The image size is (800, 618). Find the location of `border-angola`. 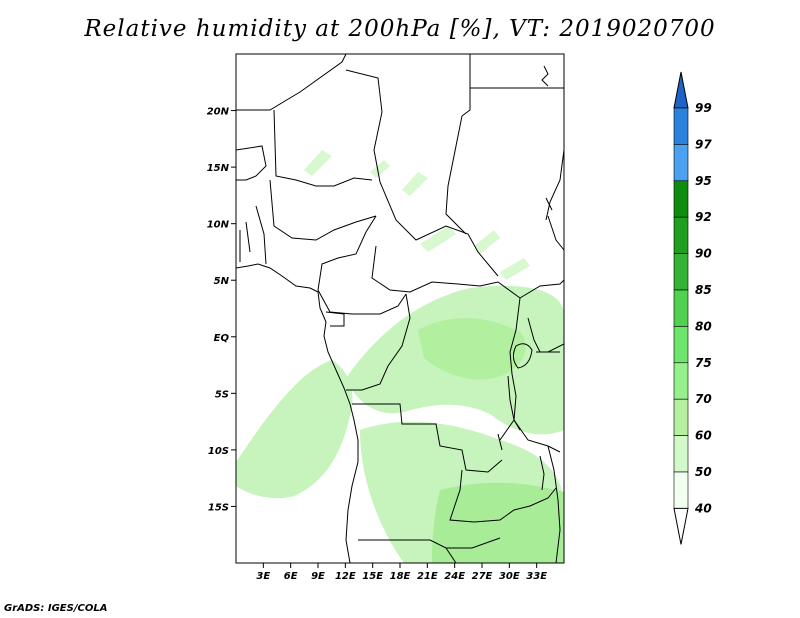

border-angola is located at coordinates (427, 438).